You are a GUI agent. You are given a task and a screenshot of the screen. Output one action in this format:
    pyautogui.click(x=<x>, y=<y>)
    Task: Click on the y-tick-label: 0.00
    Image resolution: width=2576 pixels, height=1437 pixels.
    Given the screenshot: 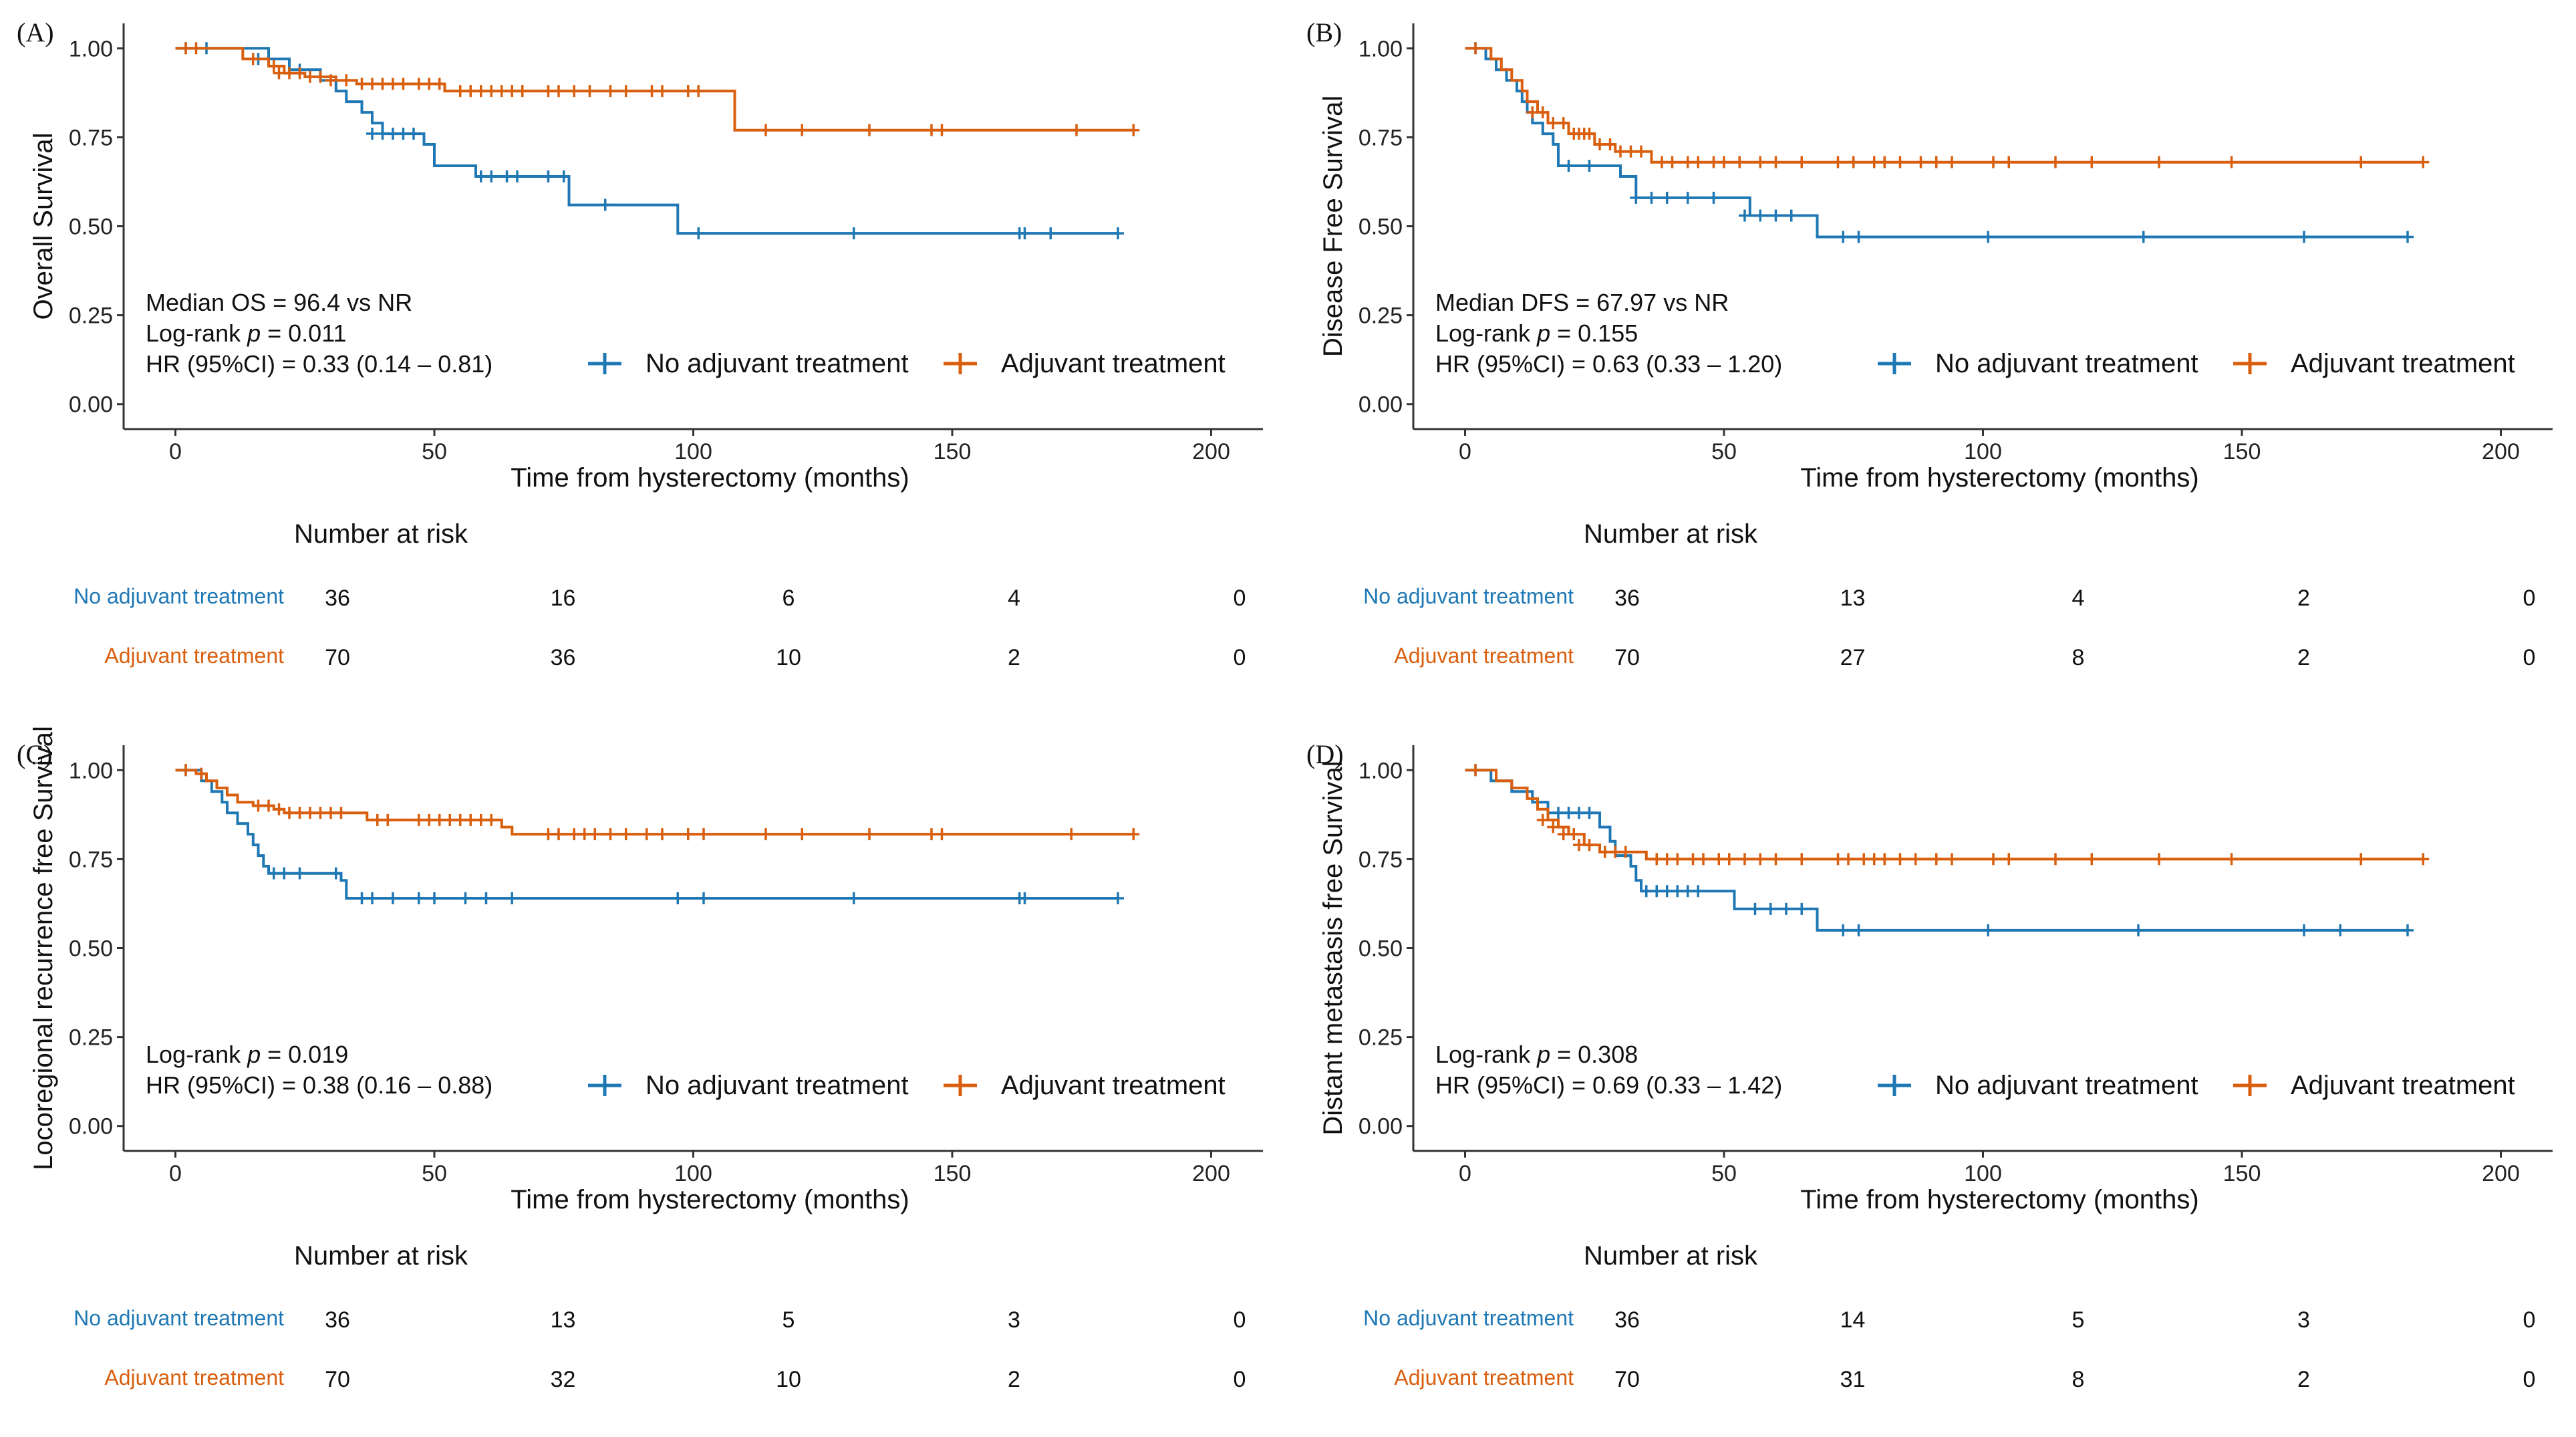 What is the action you would take?
    pyautogui.click(x=91, y=1127)
    